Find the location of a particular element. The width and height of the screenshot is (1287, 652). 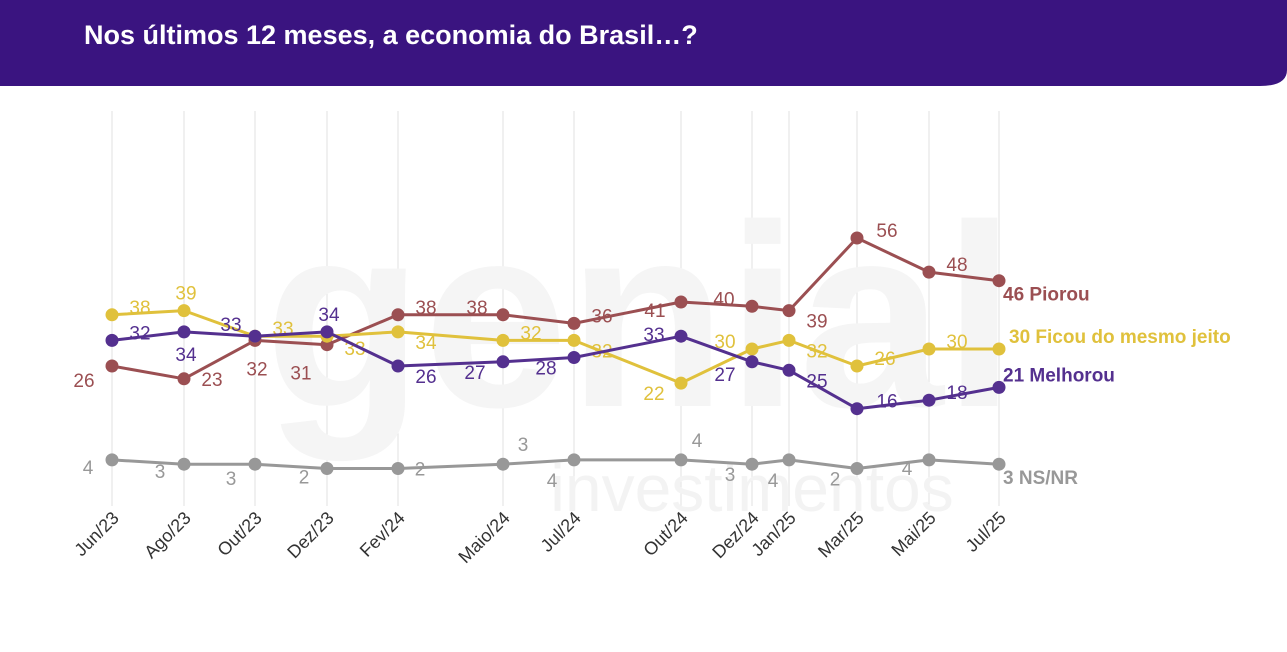

data-label-nsnr-9: 4 is located at coordinates (773, 481).